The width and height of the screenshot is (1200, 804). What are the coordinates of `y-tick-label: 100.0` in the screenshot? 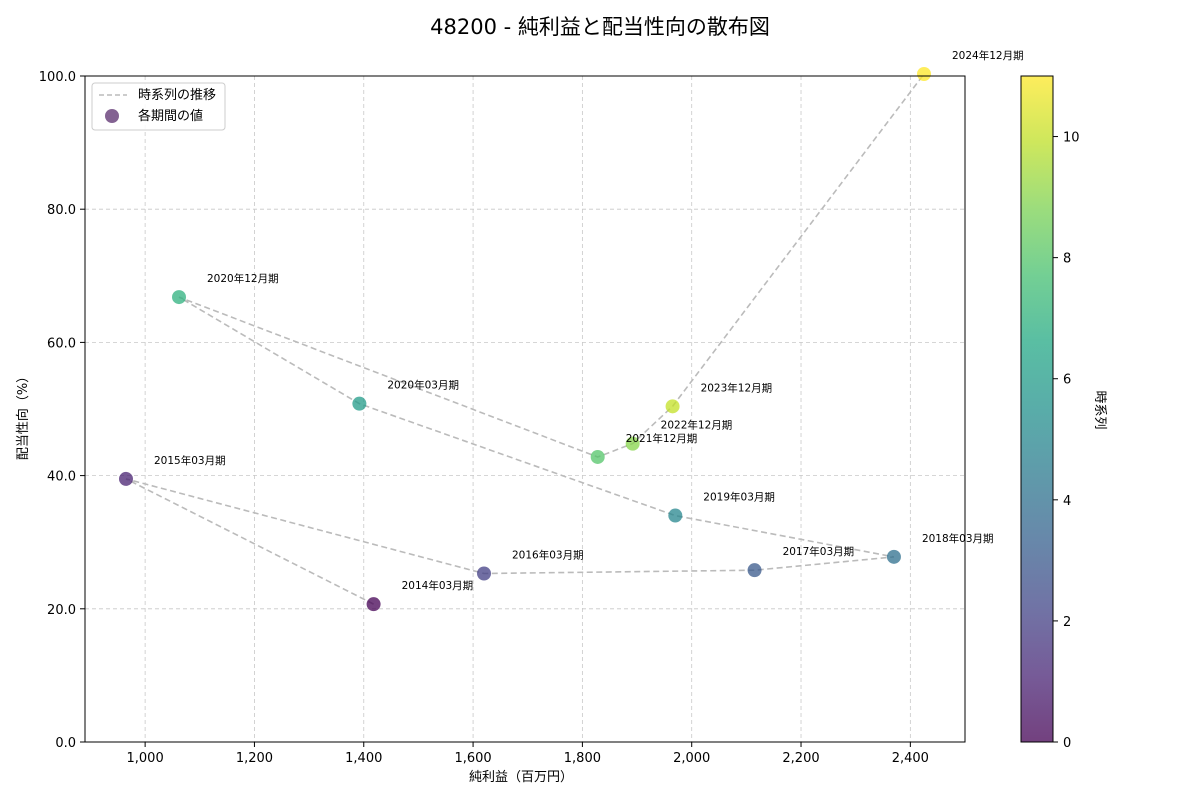 It's located at (57, 77).